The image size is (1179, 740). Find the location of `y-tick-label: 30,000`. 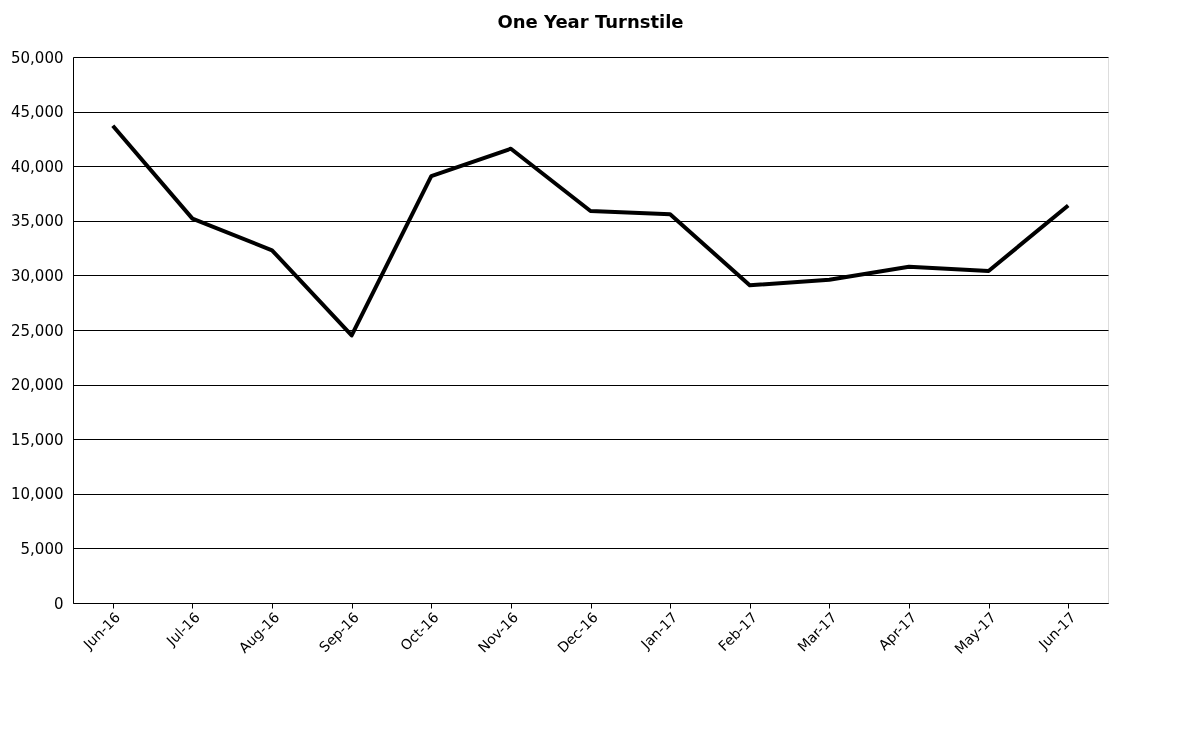

y-tick-label: 30,000 is located at coordinates (37, 275).